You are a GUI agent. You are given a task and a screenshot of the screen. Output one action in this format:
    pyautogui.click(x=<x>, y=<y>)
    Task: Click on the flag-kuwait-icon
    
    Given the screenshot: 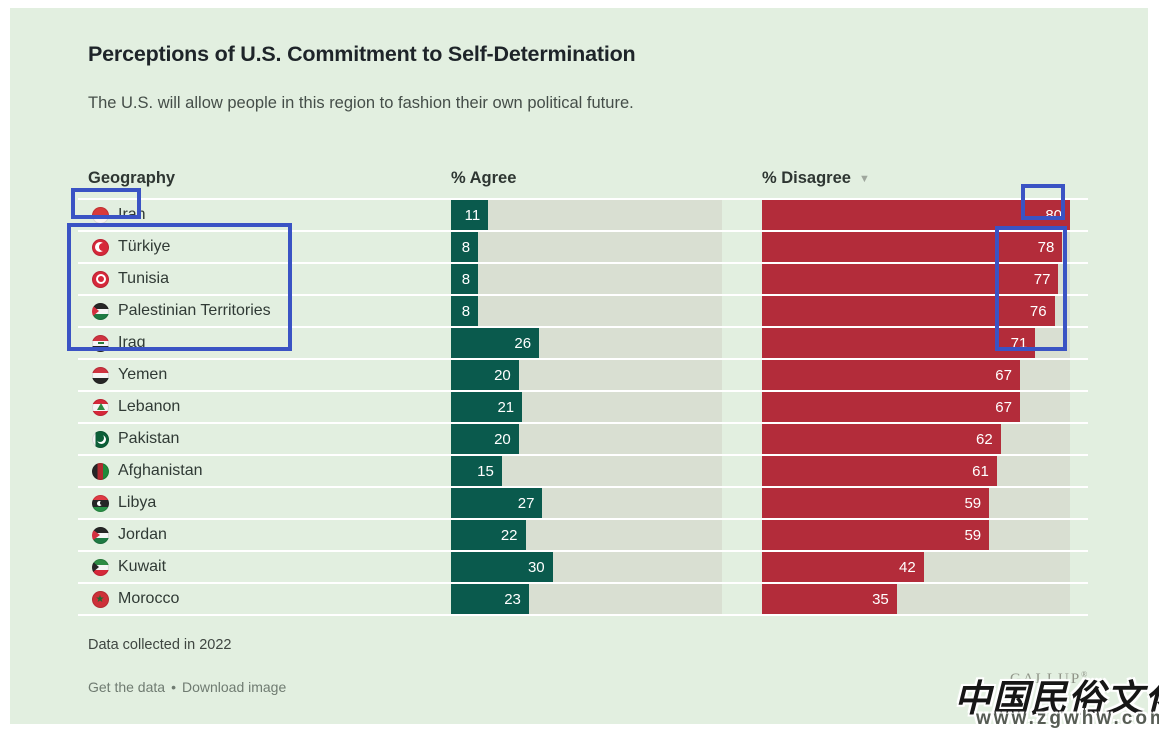 What is the action you would take?
    pyautogui.click(x=100, y=567)
    